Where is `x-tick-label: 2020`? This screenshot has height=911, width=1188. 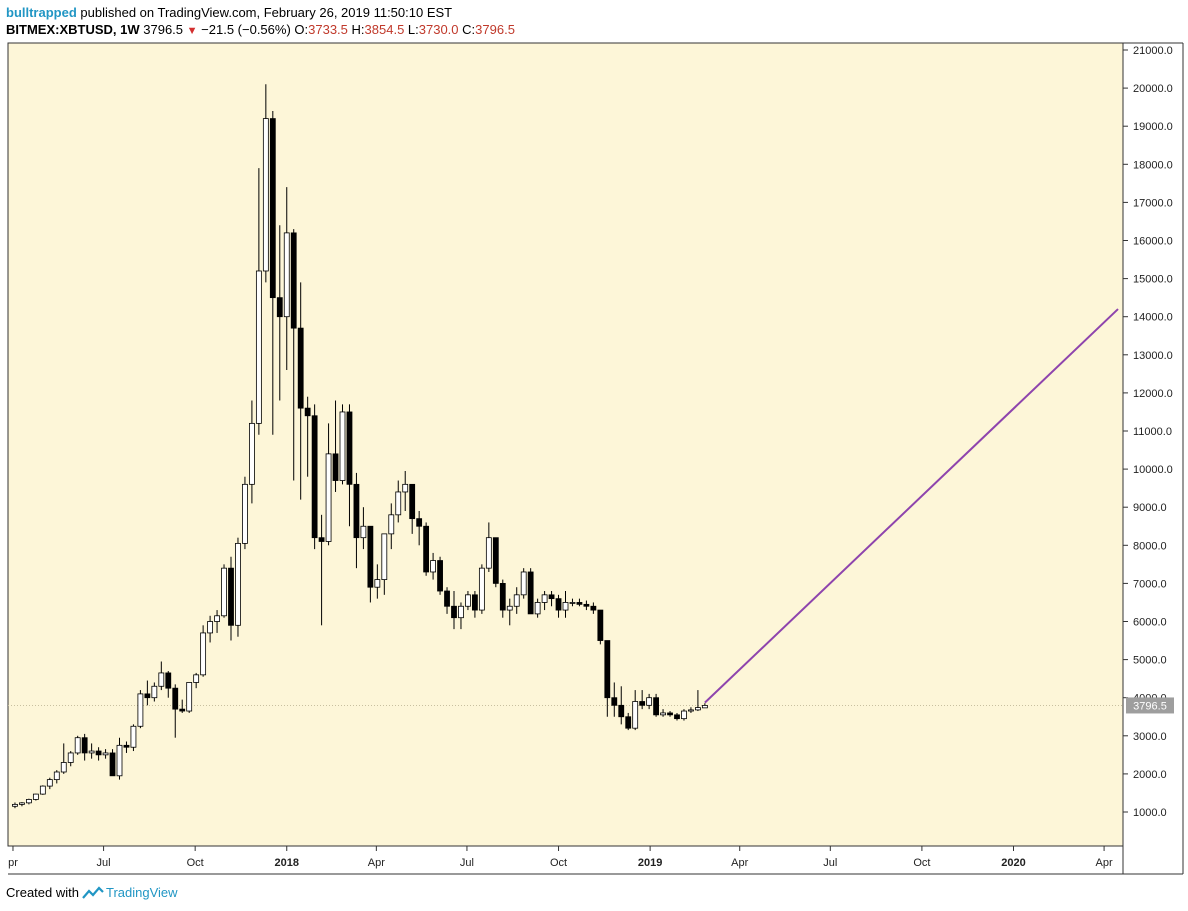 x-tick-label: 2020 is located at coordinates (1013, 863).